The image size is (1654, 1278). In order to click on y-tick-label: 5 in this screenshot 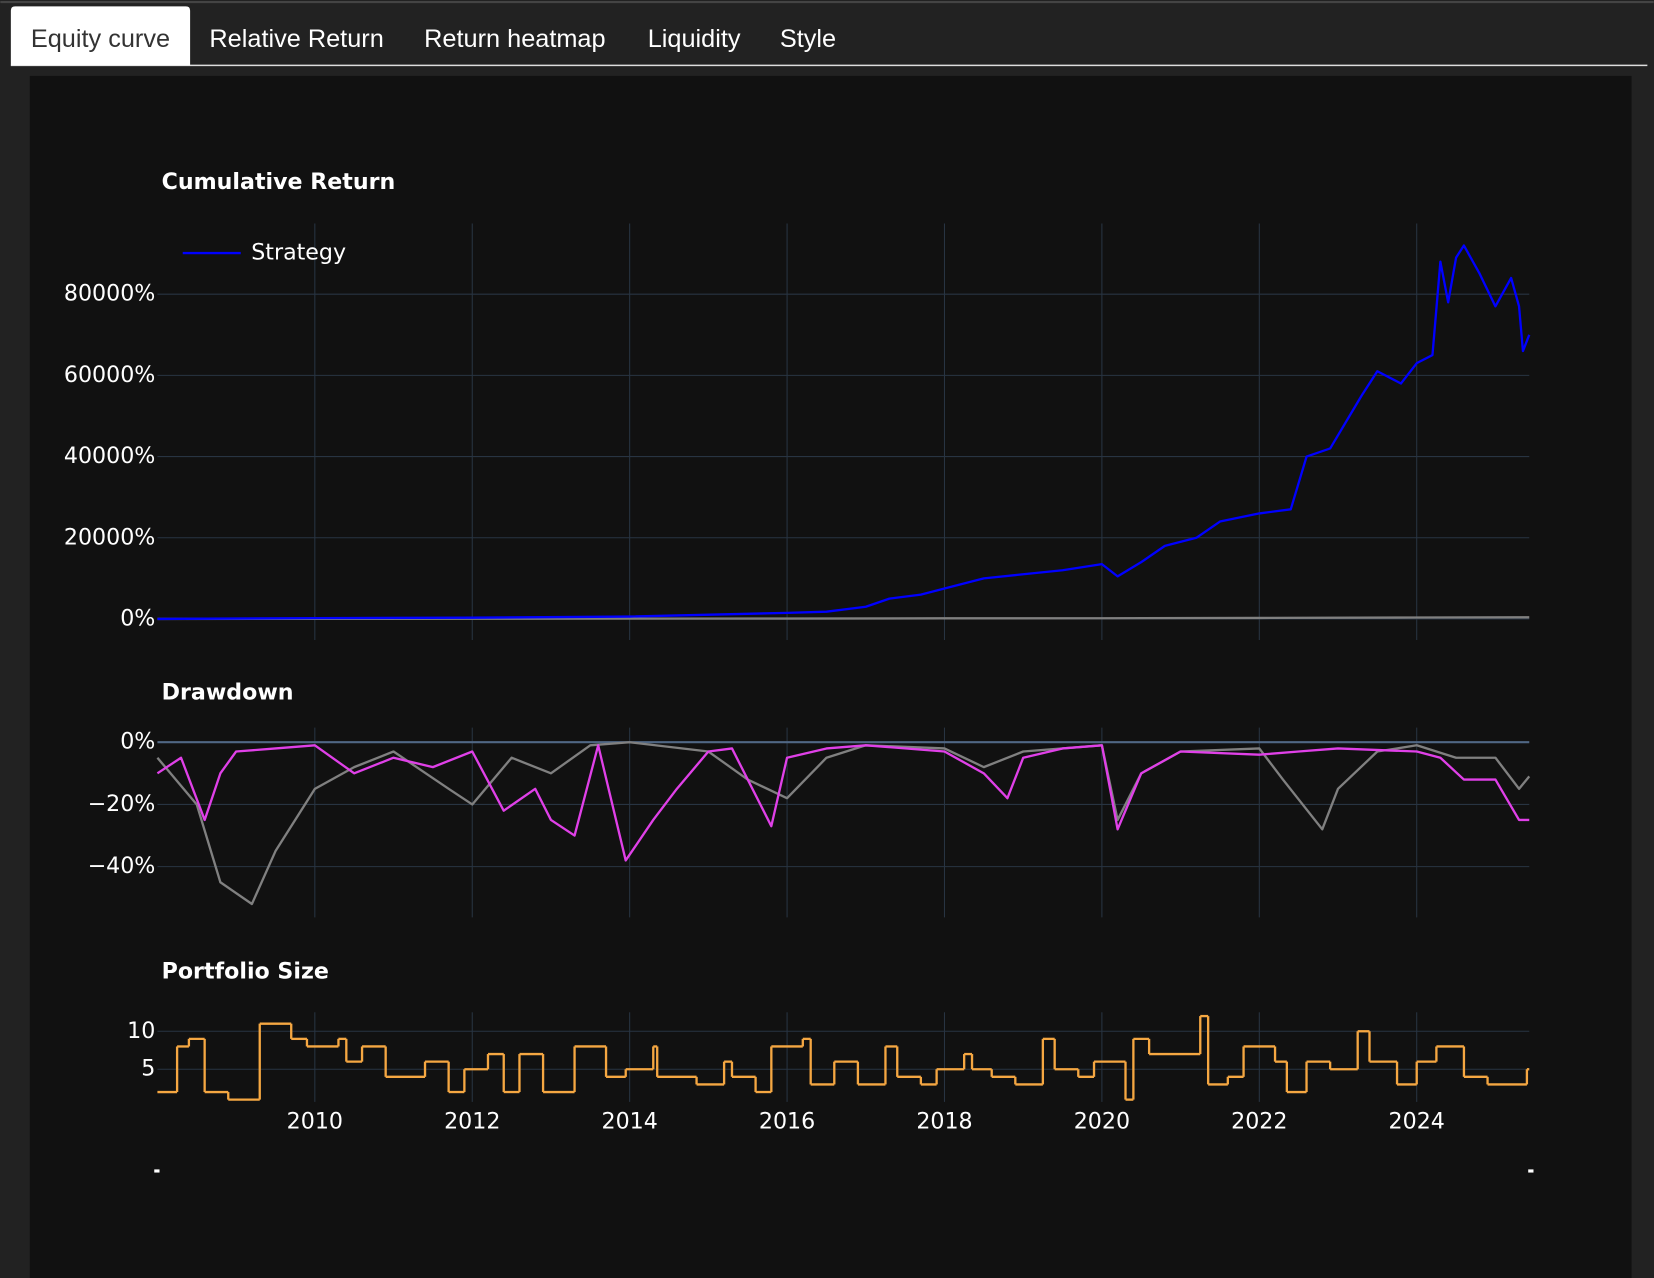, I will do `click(148, 1069)`.